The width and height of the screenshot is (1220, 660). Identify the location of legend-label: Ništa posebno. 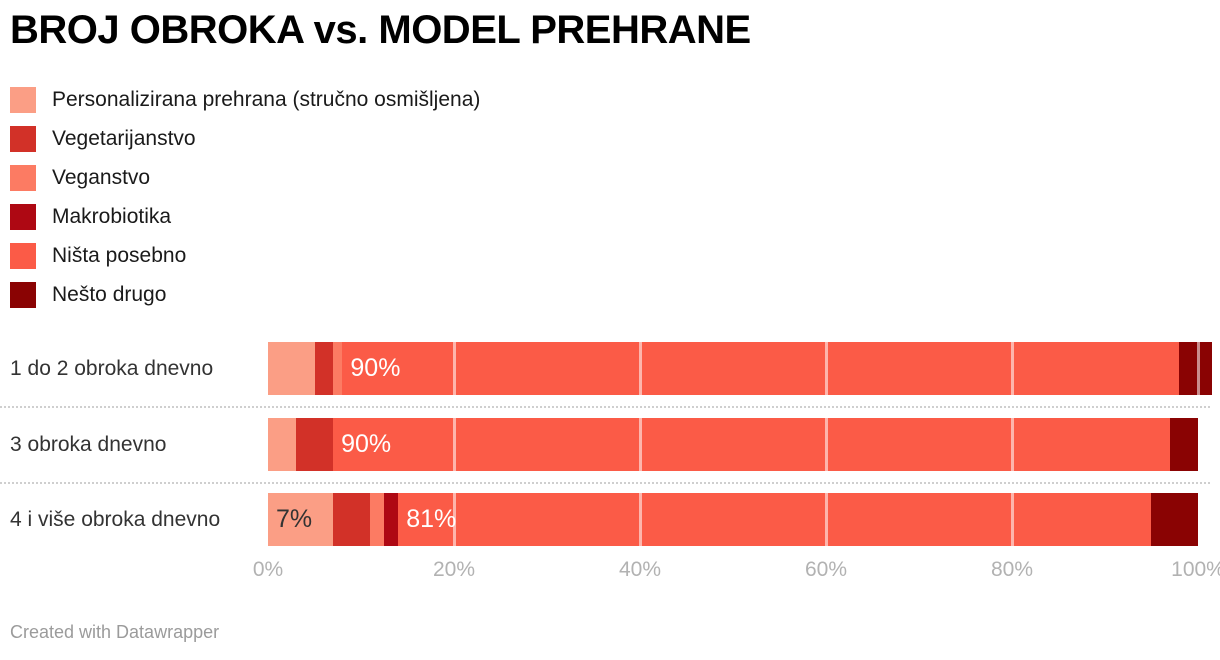
(119, 255).